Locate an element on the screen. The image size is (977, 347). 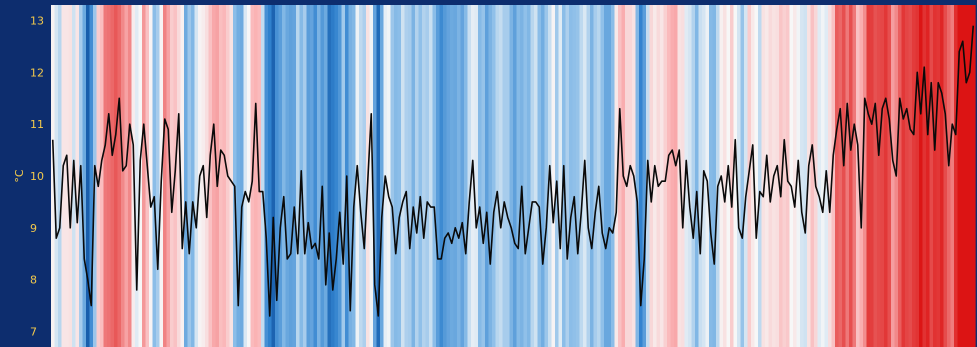
y-tick-label: 10 is located at coordinates (37, 176).